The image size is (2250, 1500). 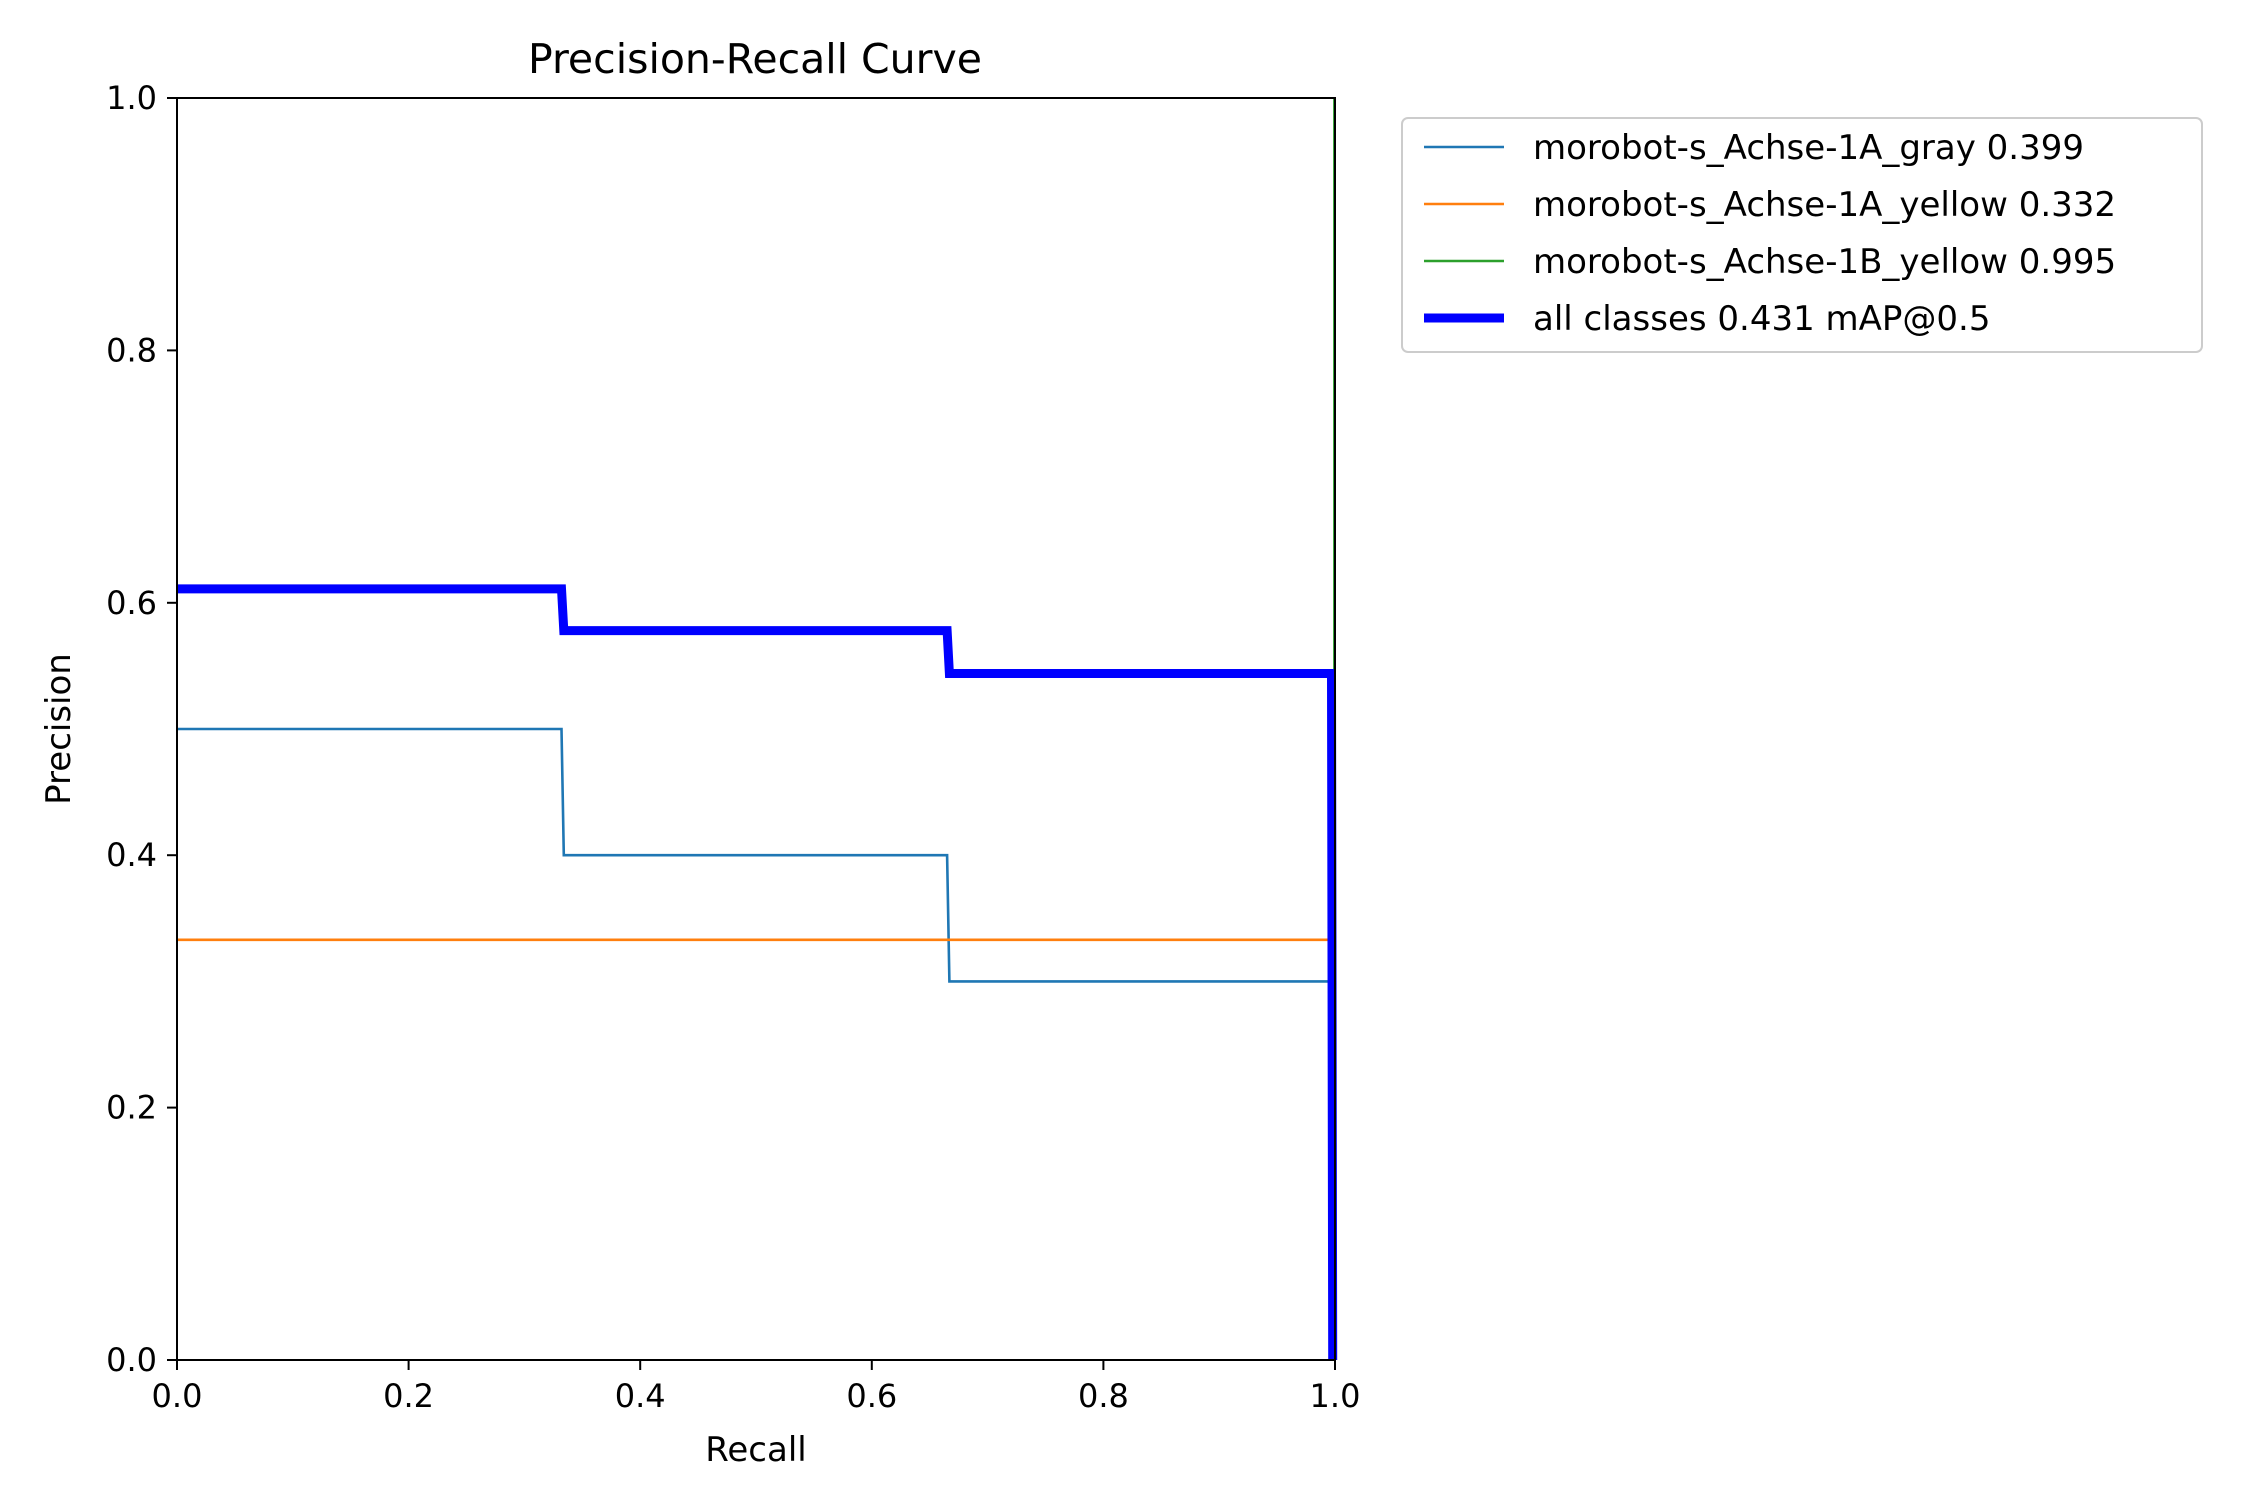 What do you see at coordinates (131, 350) in the screenshot?
I see `y-tick-label: 0.8` at bounding box center [131, 350].